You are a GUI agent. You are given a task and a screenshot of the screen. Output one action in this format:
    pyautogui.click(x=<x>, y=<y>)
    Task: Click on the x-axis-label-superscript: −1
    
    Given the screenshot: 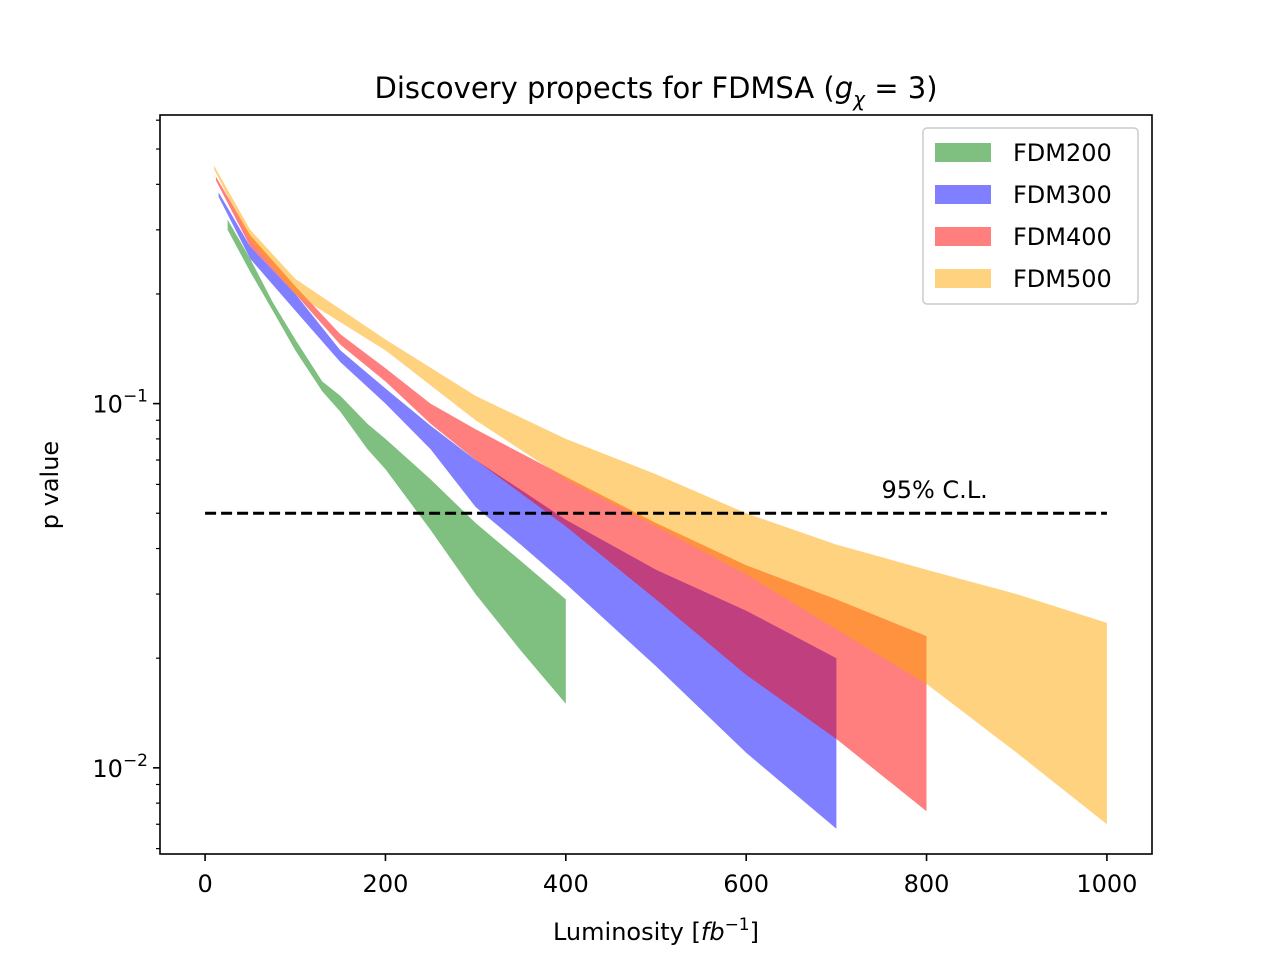 What is the action you would take?
    pyautogui.click(x=737, y=925)
    